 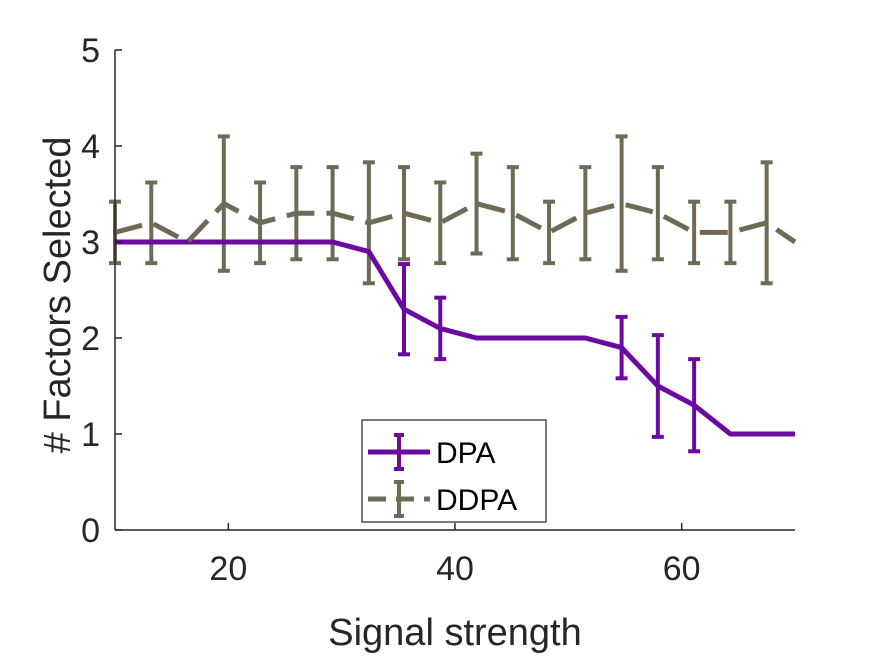 What do you see at coordinates (58, 295) in the screenshot?
I see `y-axis-title: # Factors Selected` at bounding box center [58, 295].